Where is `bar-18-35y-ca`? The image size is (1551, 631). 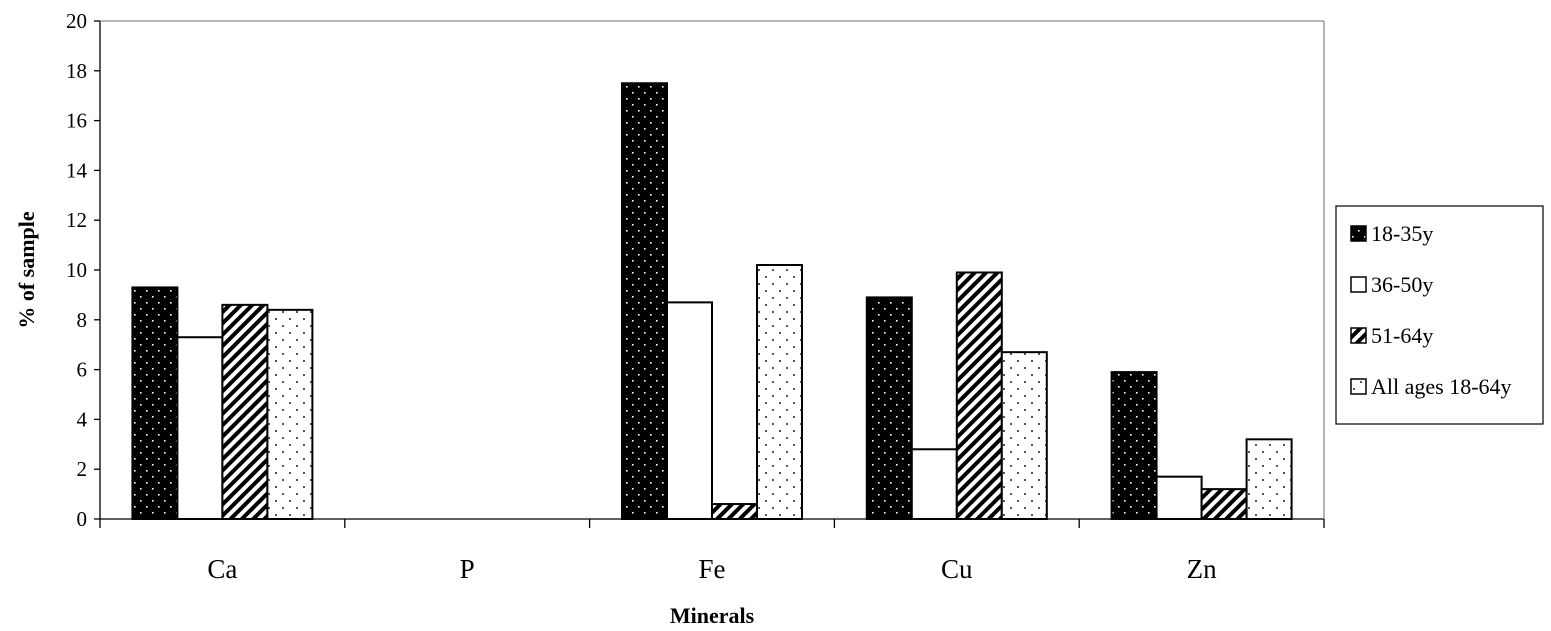 bar-18-35y-ca is located at coordinates (155, 403).